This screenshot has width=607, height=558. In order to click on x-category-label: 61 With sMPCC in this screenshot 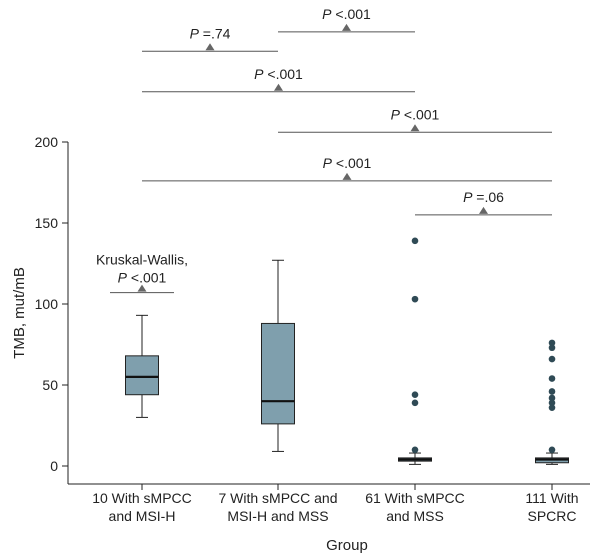, I will do `click(415, 498)`.